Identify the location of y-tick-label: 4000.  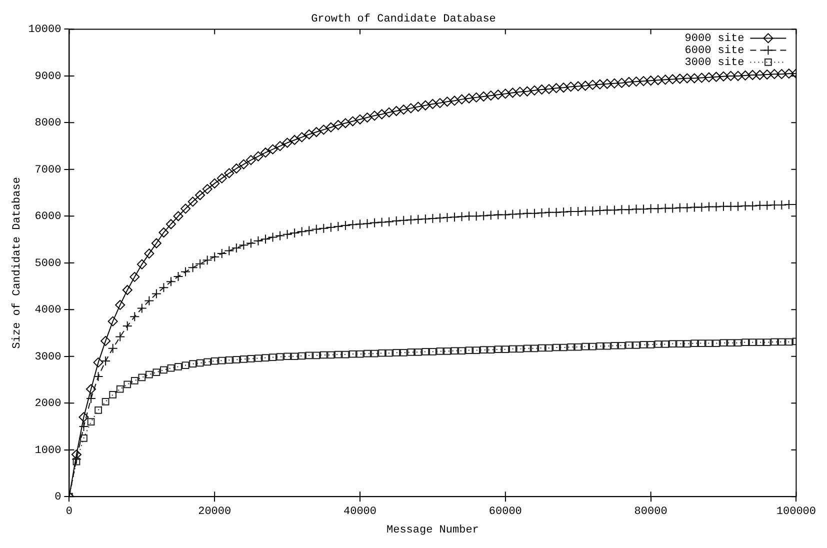
(48, 310).